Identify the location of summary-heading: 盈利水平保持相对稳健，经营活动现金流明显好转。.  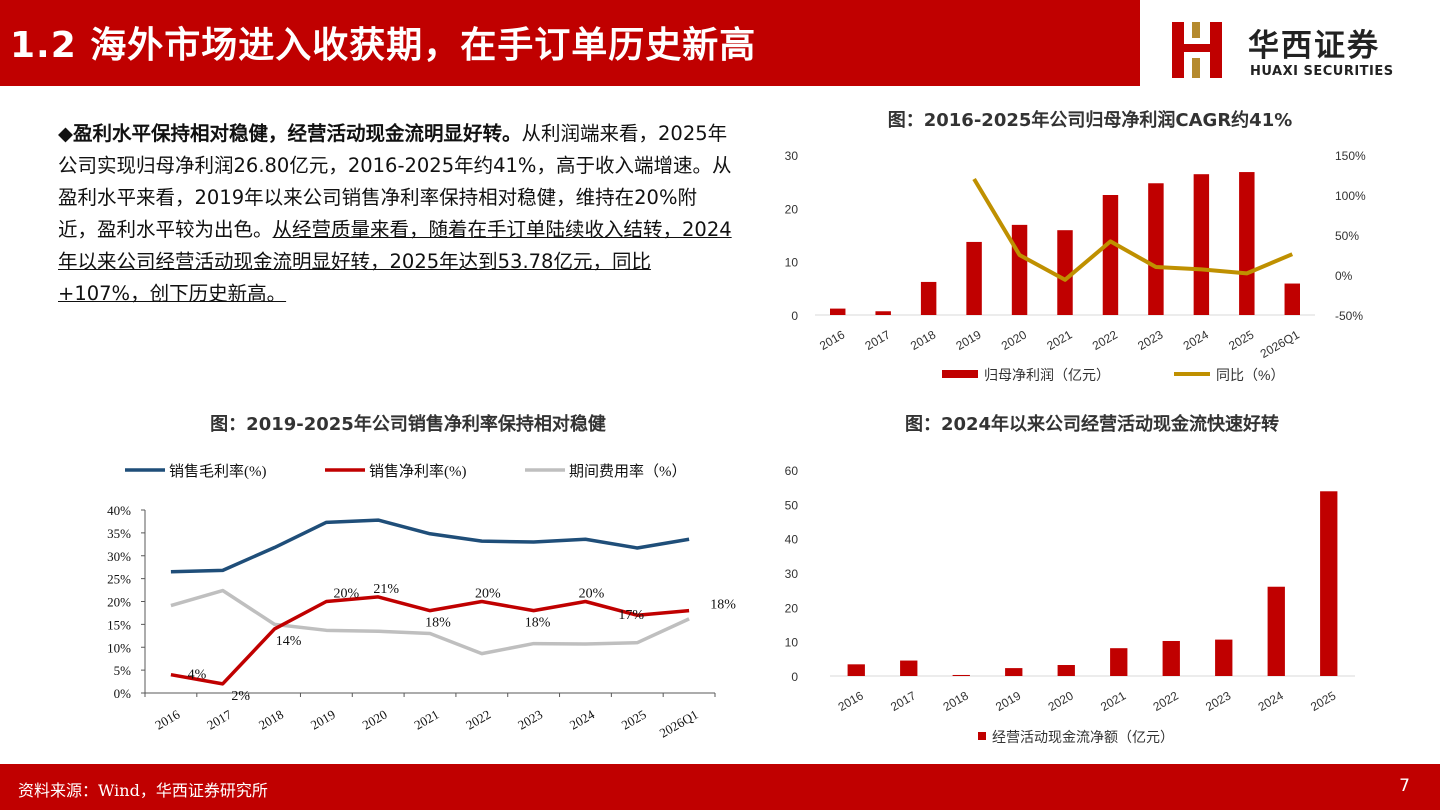
(297, 133).